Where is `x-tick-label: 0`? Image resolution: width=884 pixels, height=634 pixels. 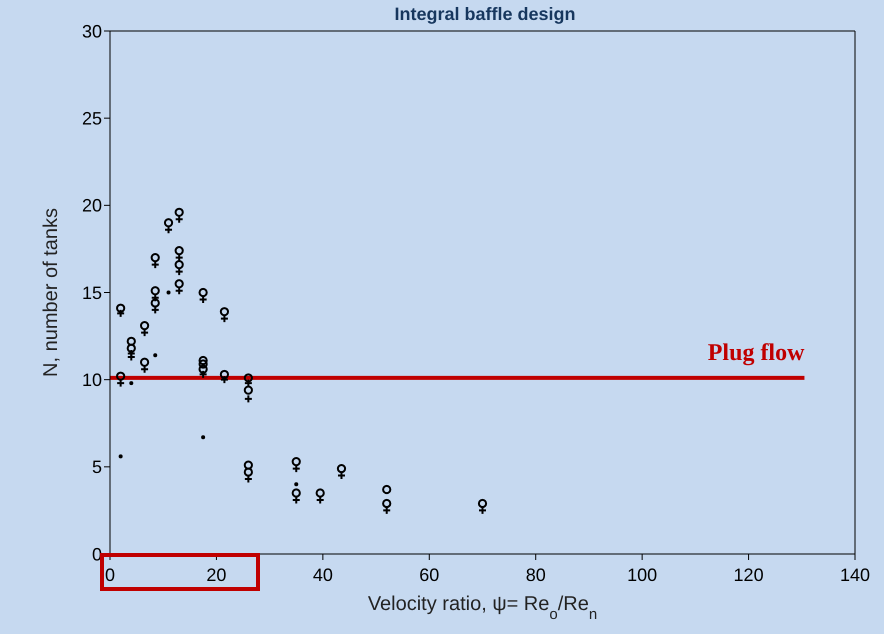
x-tick-label: 0 is located at coordinates (110, 574).